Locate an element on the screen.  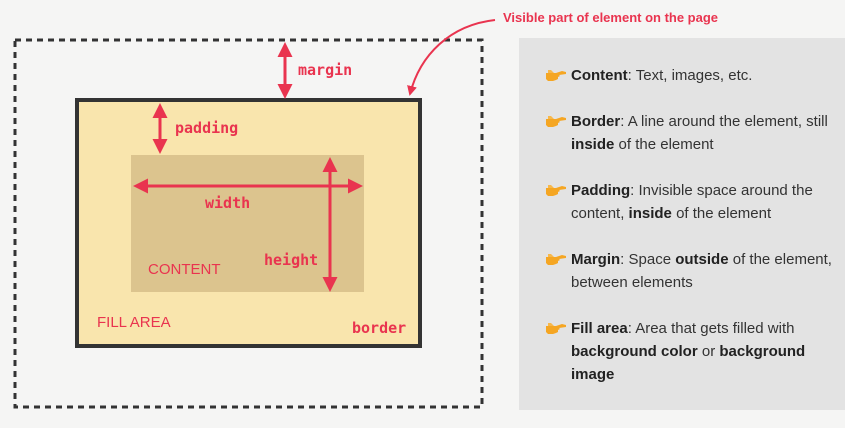
definition-emphasis: background color is located at coordinates (634, 351).